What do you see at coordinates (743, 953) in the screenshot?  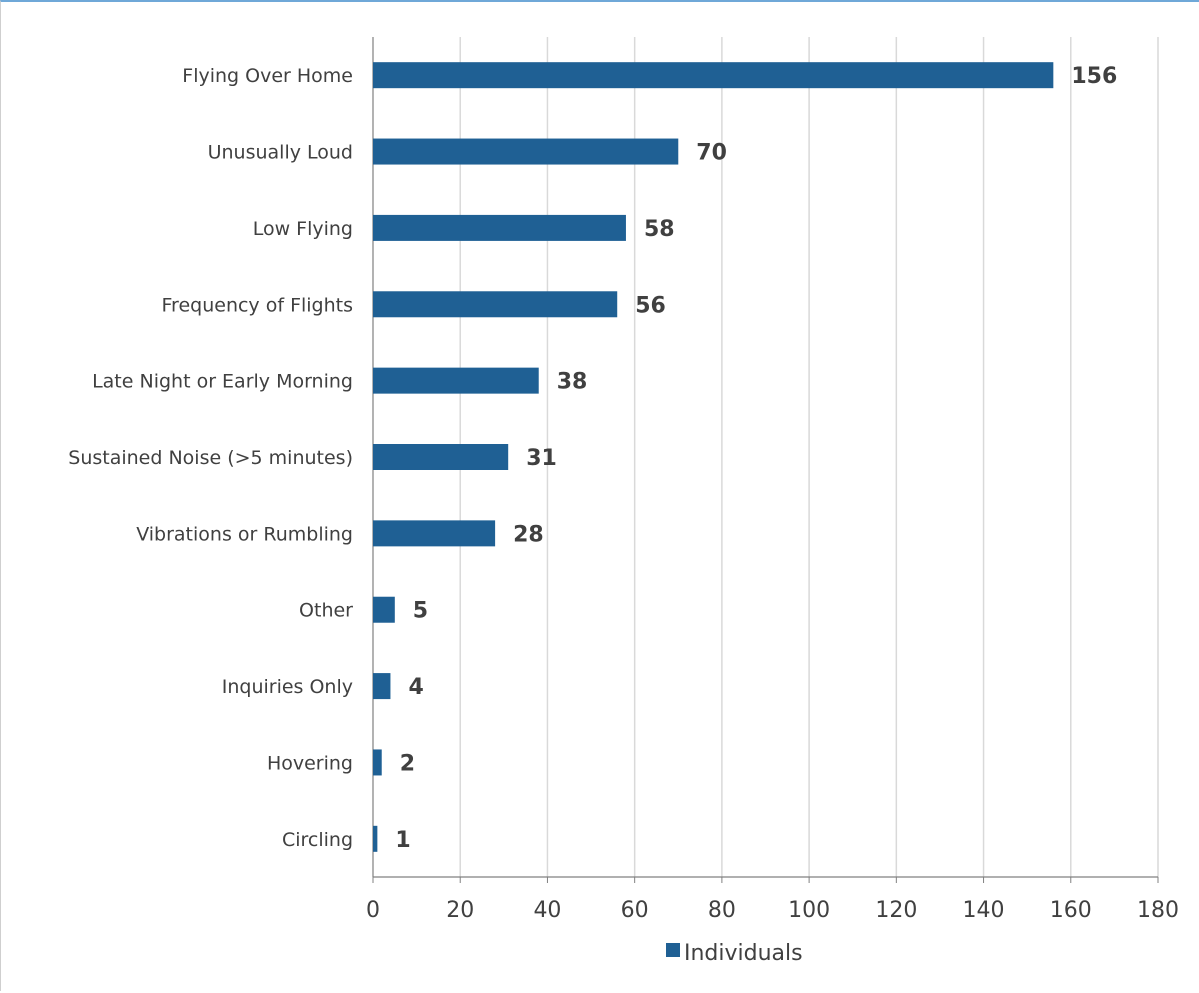 I see `legend-label: Individuals` at bounding box center [743, 953].